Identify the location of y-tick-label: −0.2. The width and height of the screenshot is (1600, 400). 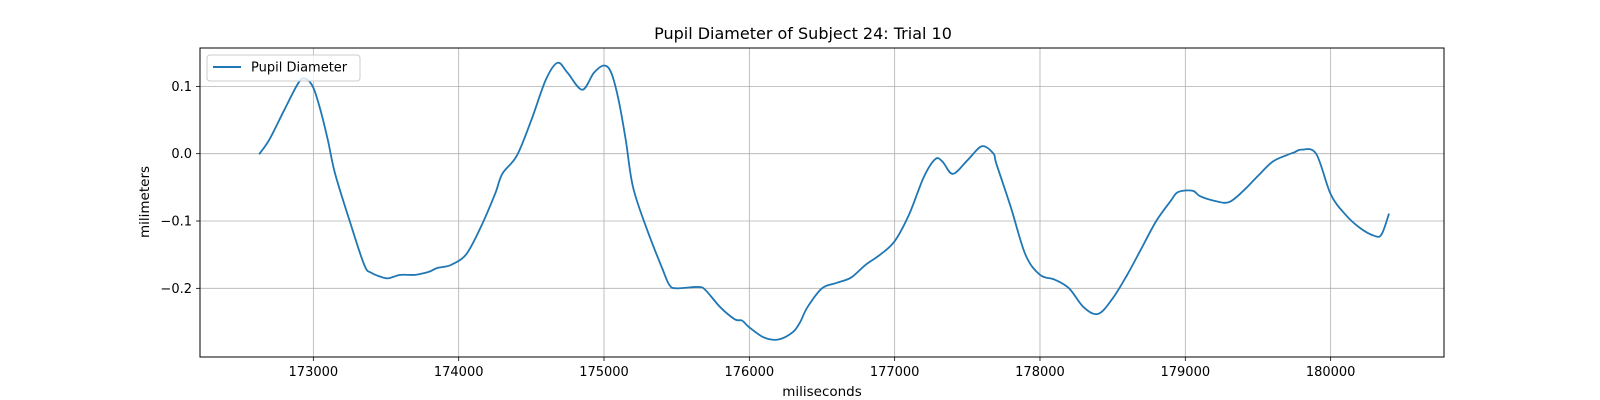
(176, 289).